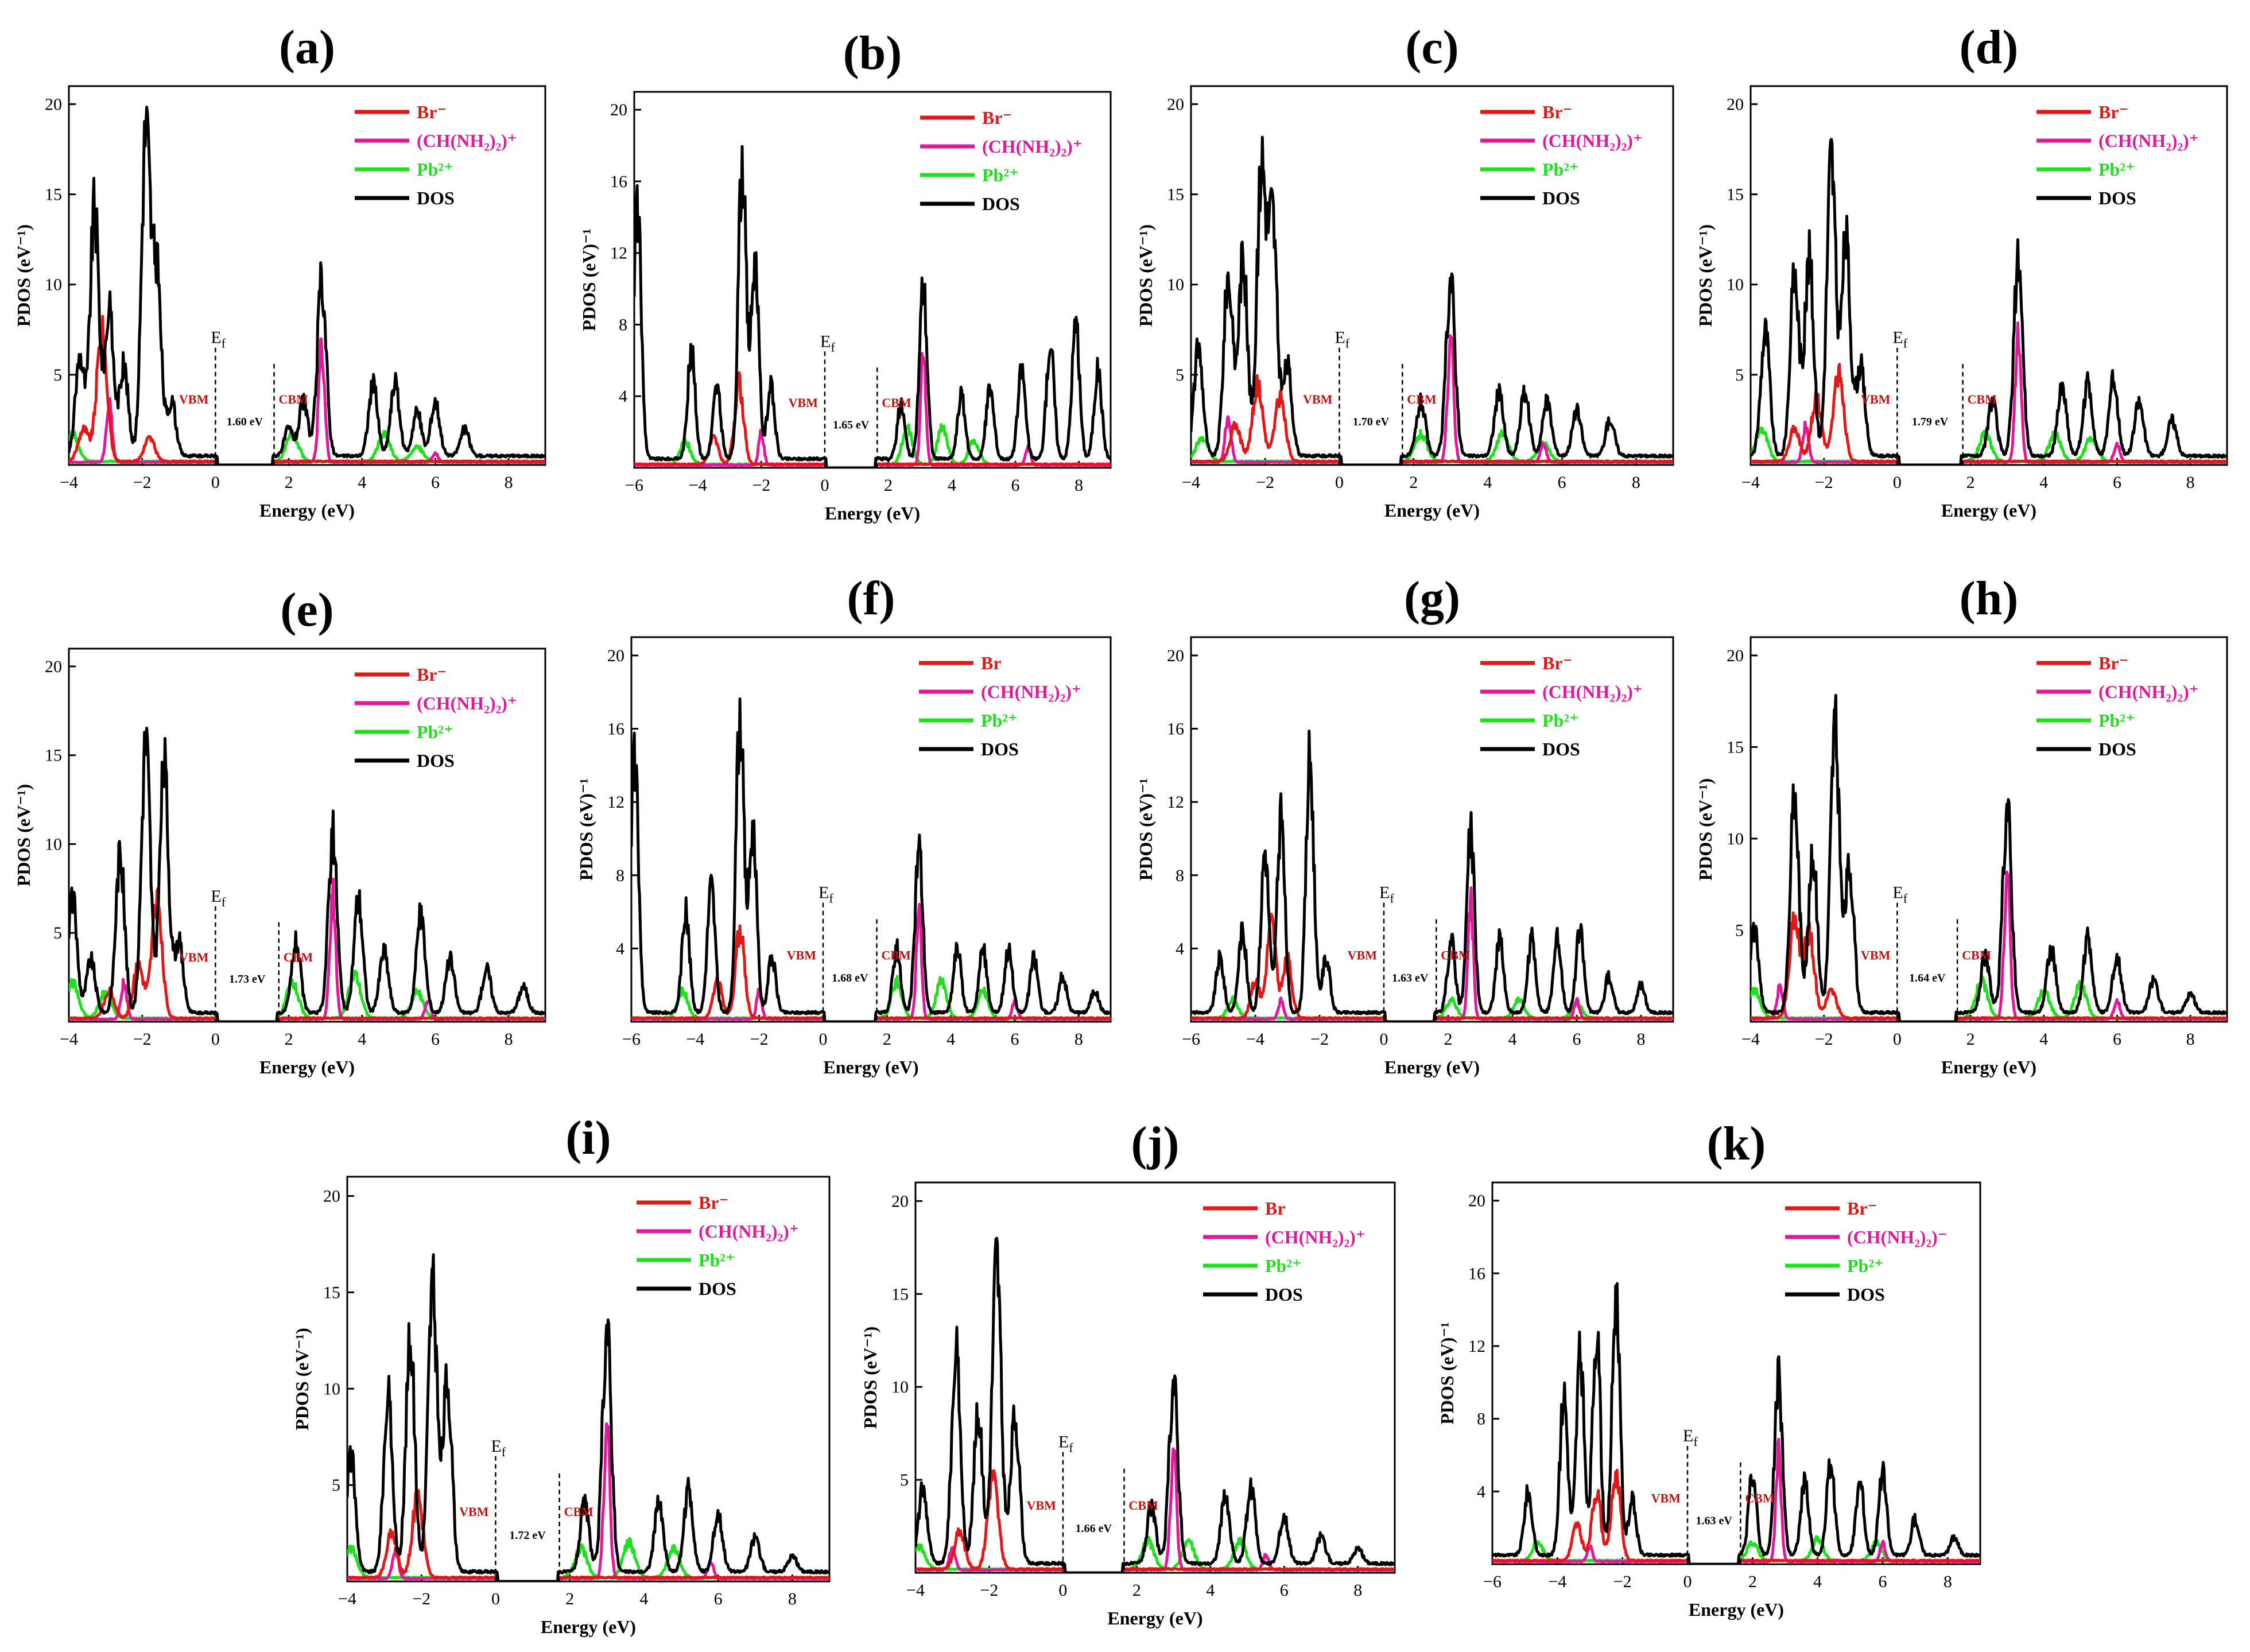  Describe the element at coordinates (1155, 1143) in the screenshot. I see `panel-title: (j)` at that location.